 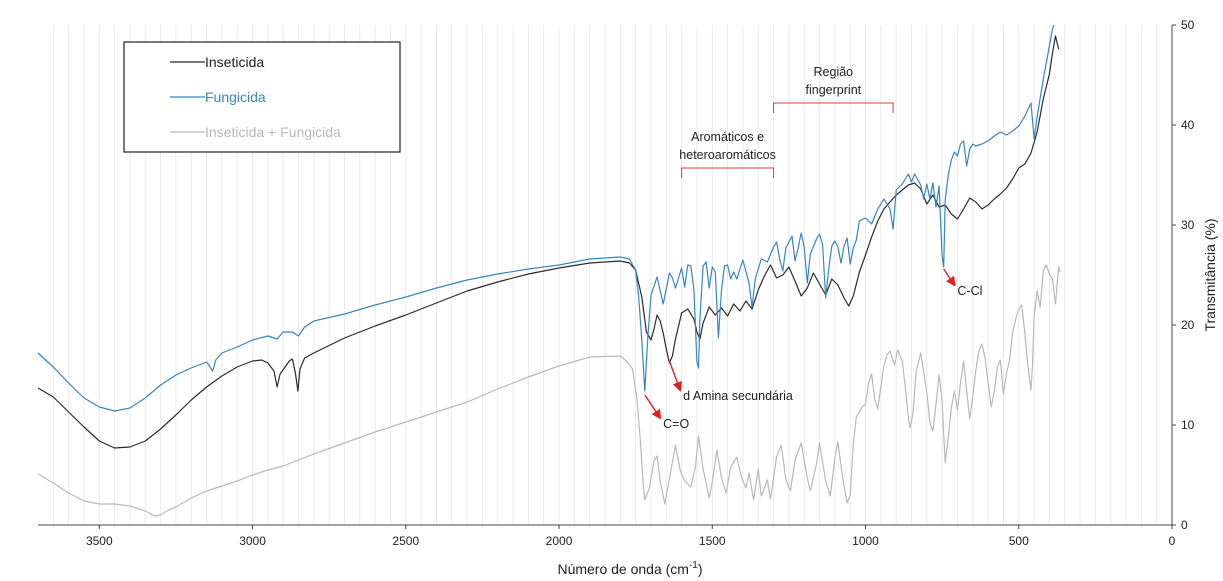 I want to click on y-tick-label: 10, so click(x=1188, y=425).